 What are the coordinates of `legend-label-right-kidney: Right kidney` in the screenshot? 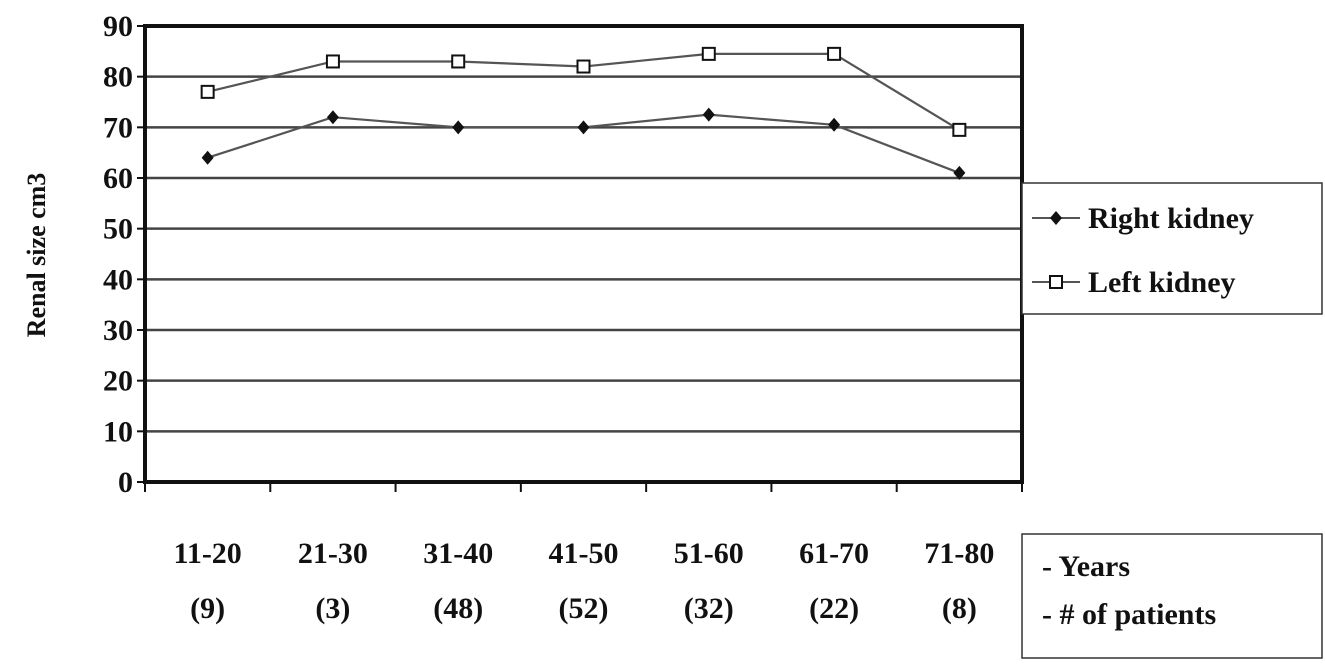 It's located at (1171, 218).